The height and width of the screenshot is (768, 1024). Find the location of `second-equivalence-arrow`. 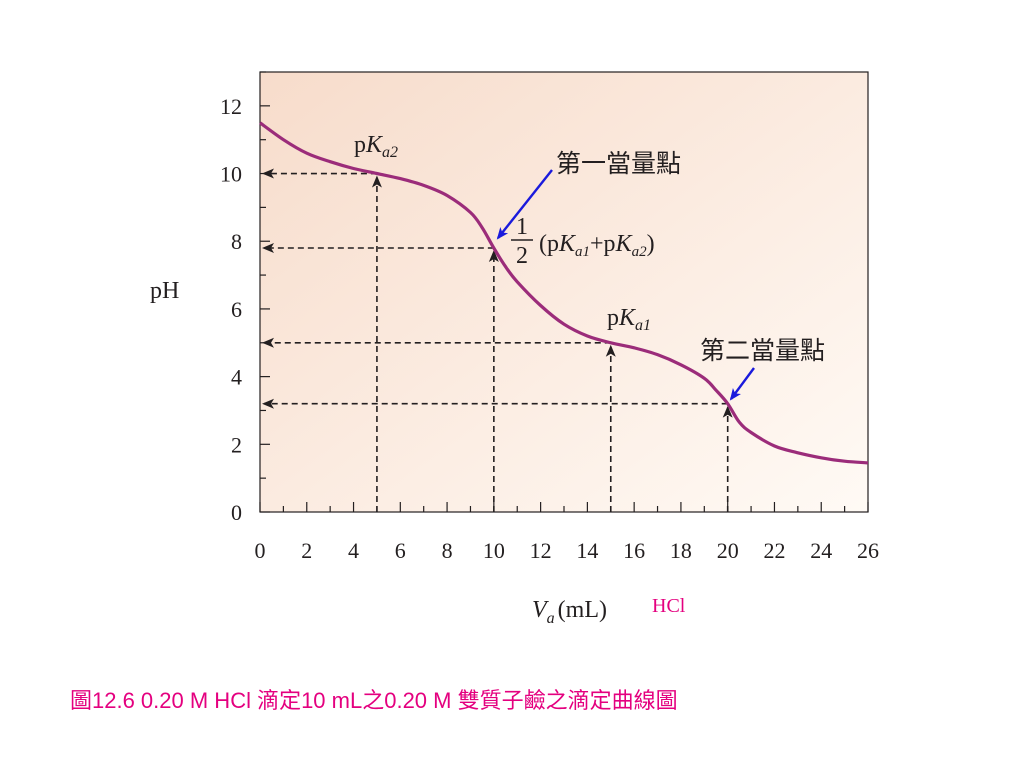

second-equivalence-arrow is located at coordinates (742, 384).